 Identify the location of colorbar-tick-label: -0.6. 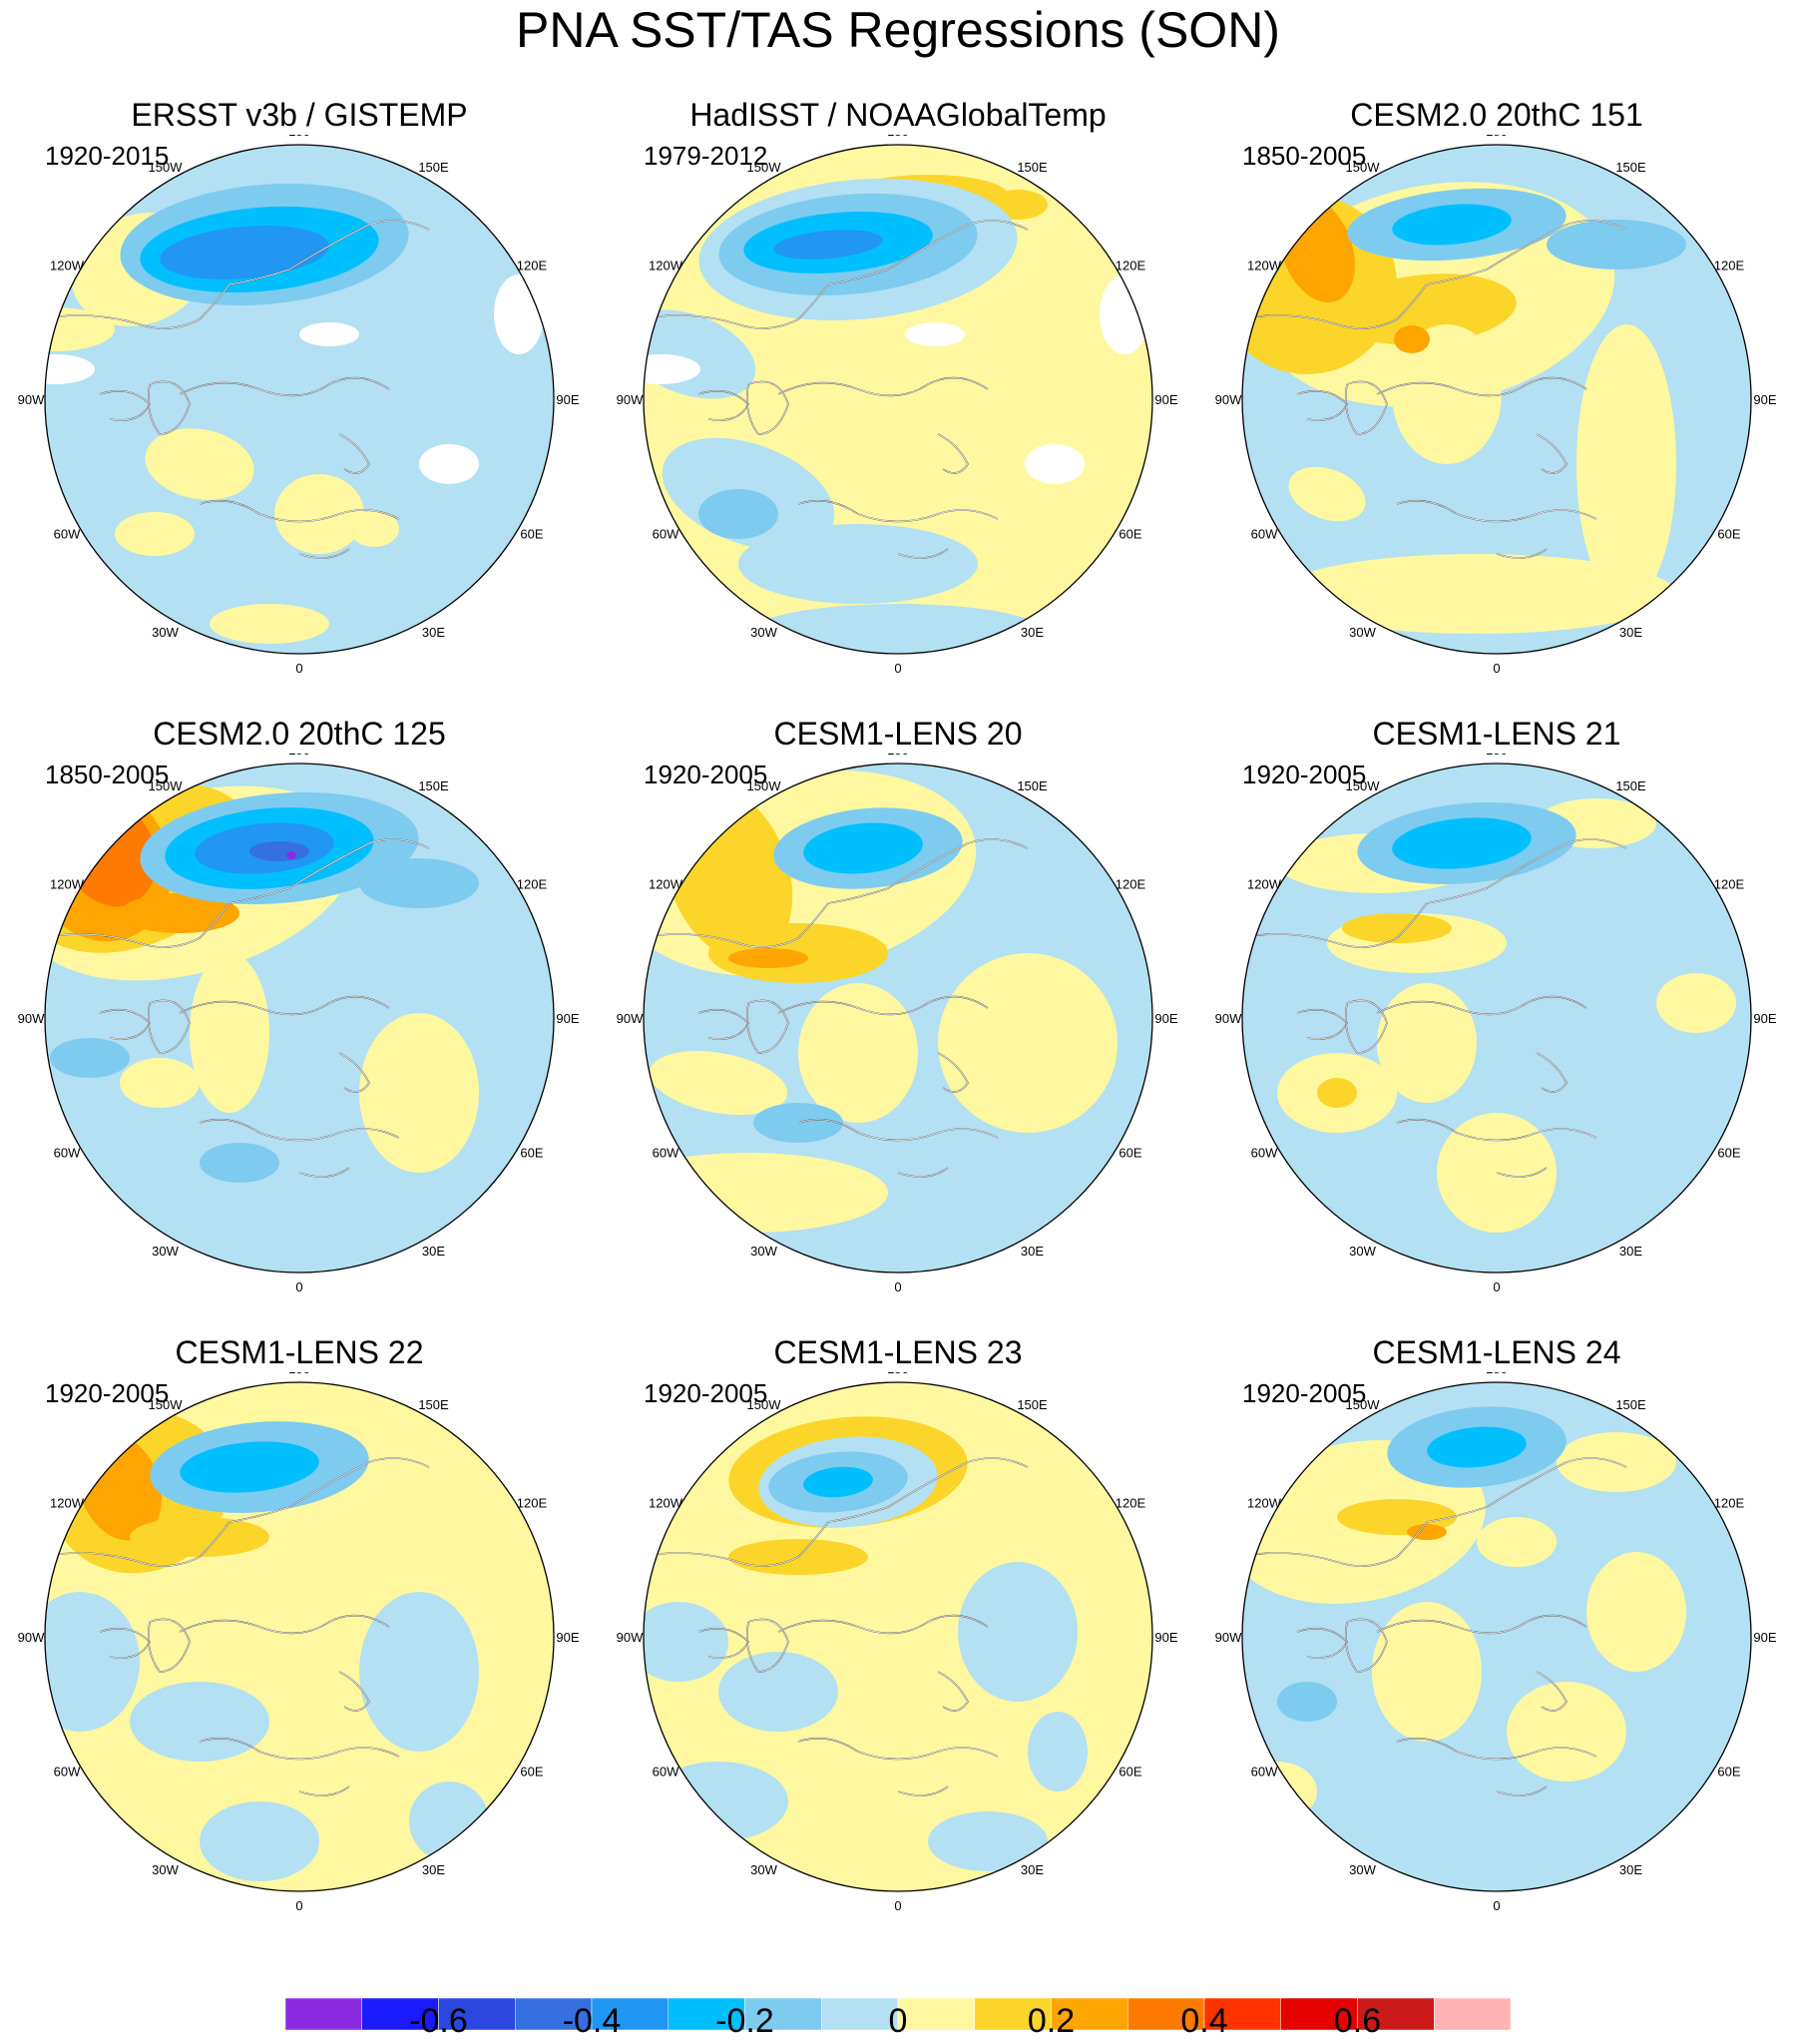
(438, 2021).